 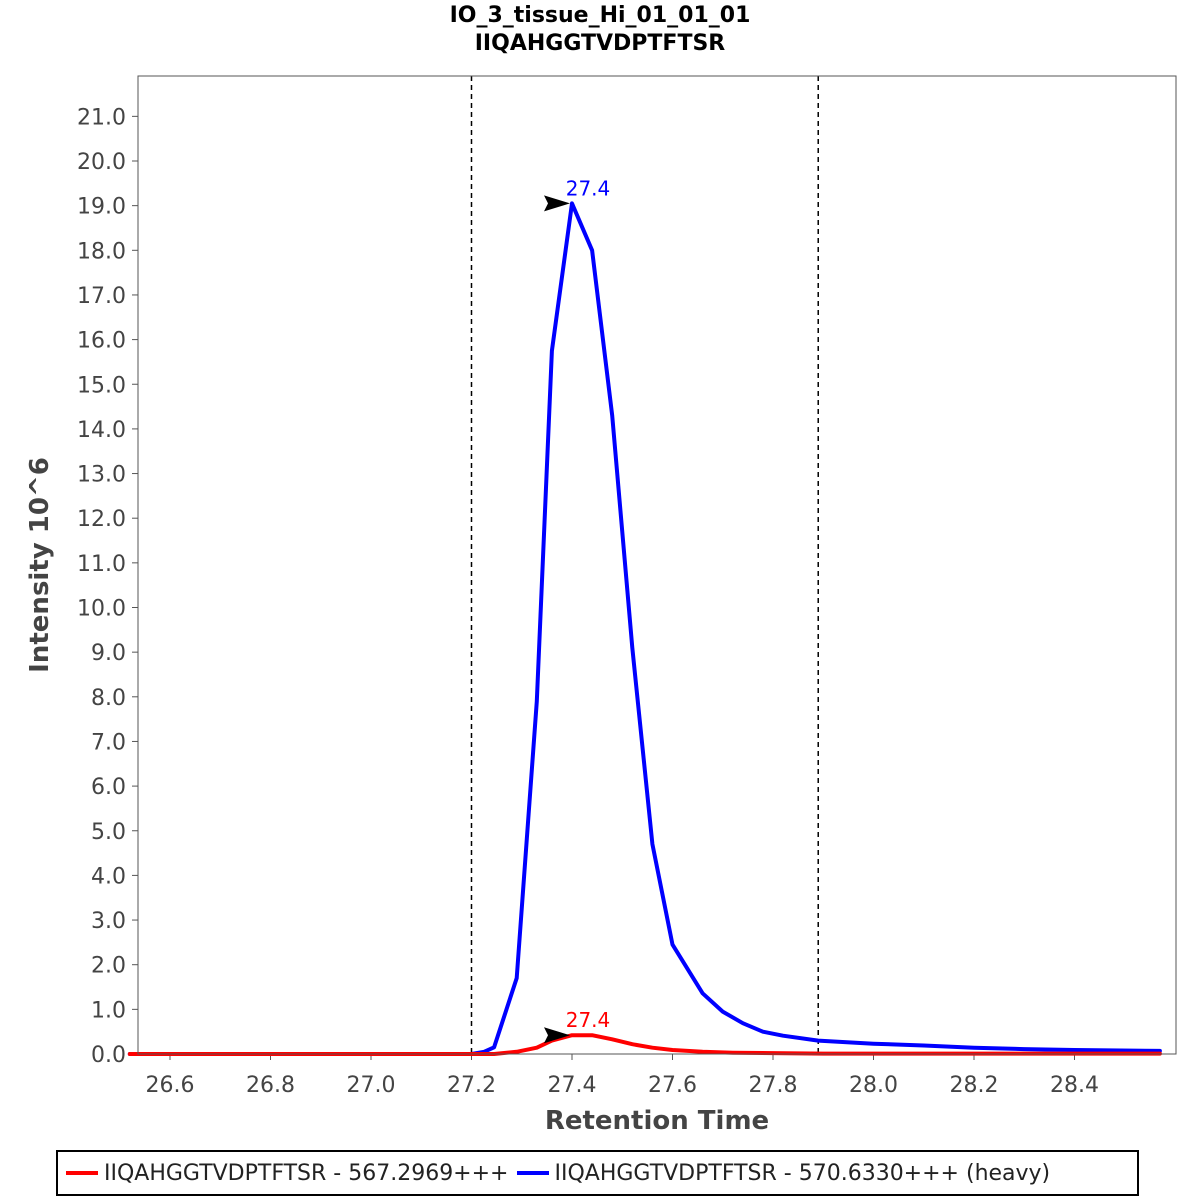 I want to click on chart-subtitle: IIQAHGGTVDPTFTSR, so click(x=600, y=43).